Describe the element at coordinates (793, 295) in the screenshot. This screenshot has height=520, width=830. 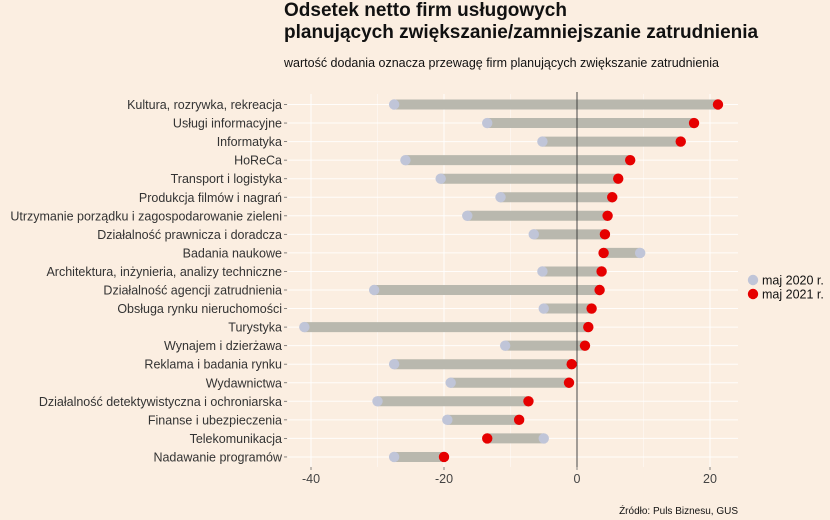
I see `legend-label: maj 2021 r.` at that location.